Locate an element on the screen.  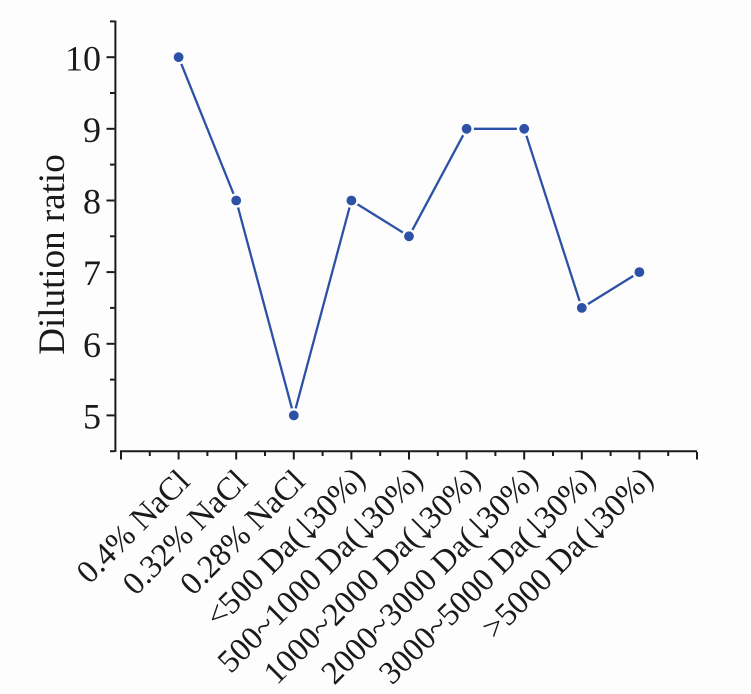
svg-text: 6 is located at coordinates (92, 345).